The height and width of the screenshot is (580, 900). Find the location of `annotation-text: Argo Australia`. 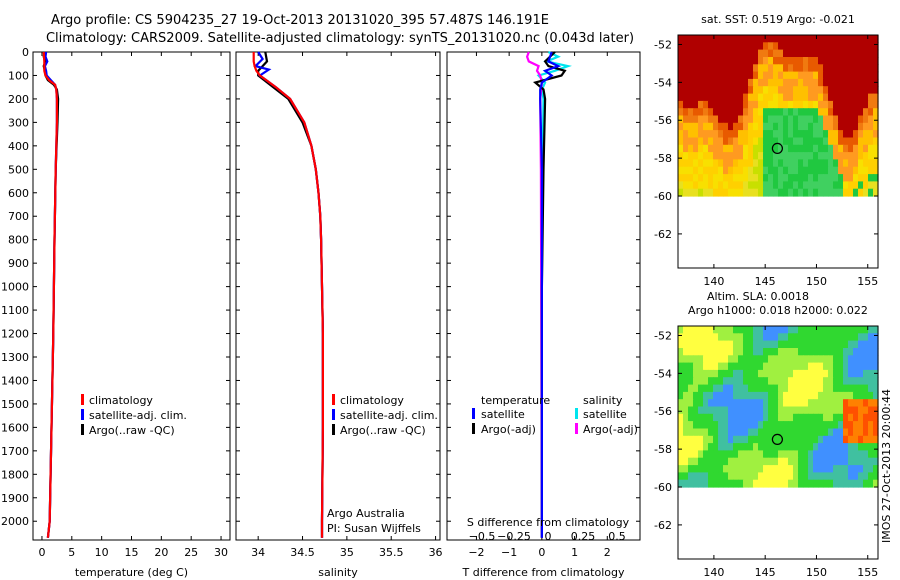

annotation-text: Argo Australia is located at coordinates (366, 513).